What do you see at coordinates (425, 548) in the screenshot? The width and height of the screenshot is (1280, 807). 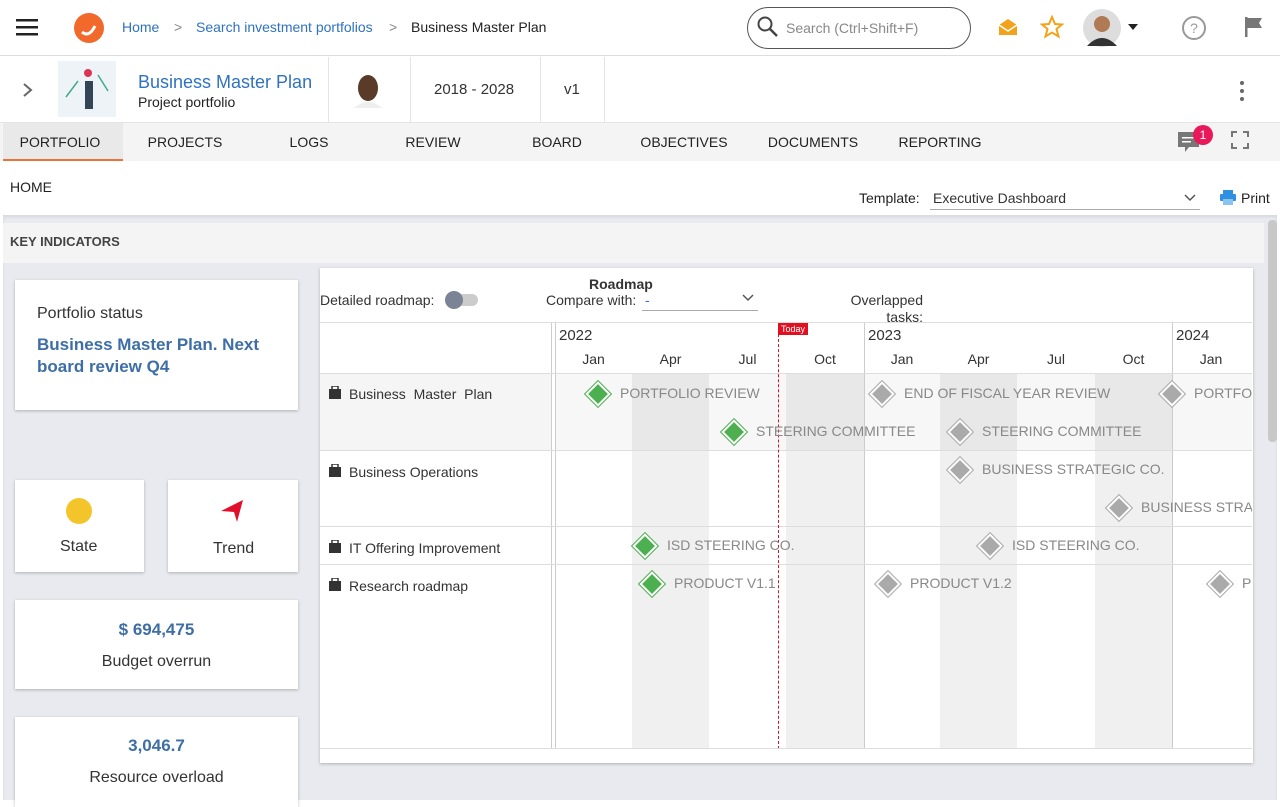 I see `project-name: IT Offering Improvement` at bounding box center [425, 548].